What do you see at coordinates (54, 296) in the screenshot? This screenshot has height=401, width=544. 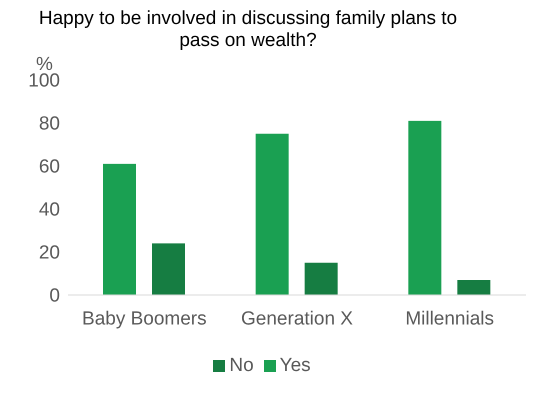 I see `y-tick-label: 0` at bounding box center [54, 296].